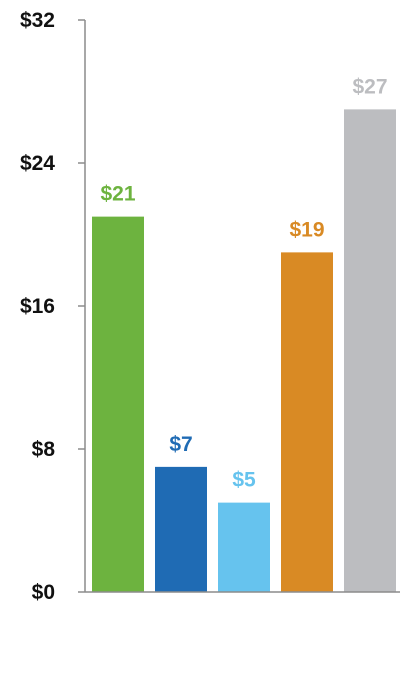  Describe the element at coordinates (244, 480) in the screenshot. I see `bar-data-label: $5` at that location.